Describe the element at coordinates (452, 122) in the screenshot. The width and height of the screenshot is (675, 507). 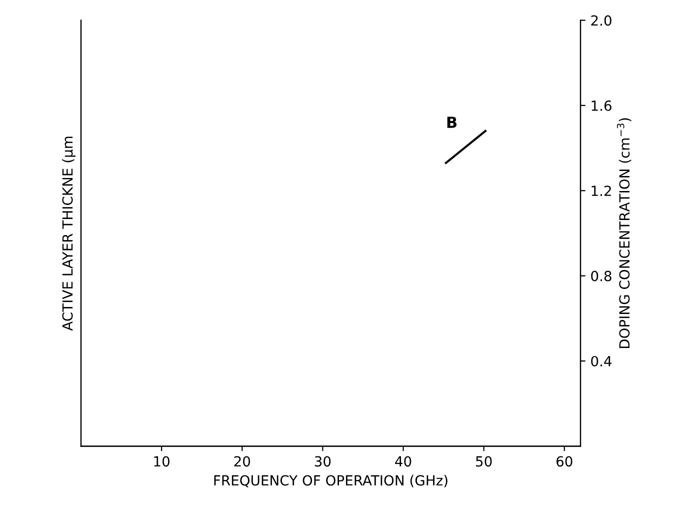
I see `series-label: B` at that location.